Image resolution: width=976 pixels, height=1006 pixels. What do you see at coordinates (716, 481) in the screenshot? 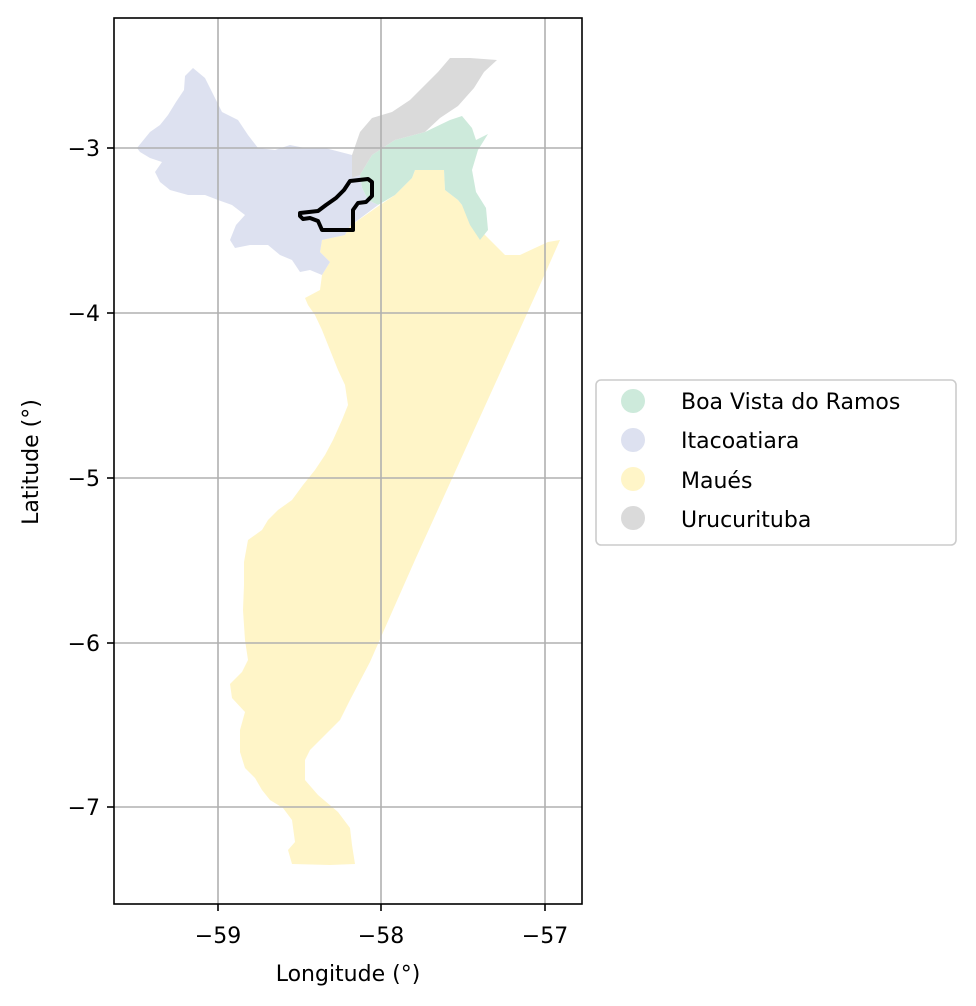
I see `legend-label: Maués` at bounding box center [716, 481].